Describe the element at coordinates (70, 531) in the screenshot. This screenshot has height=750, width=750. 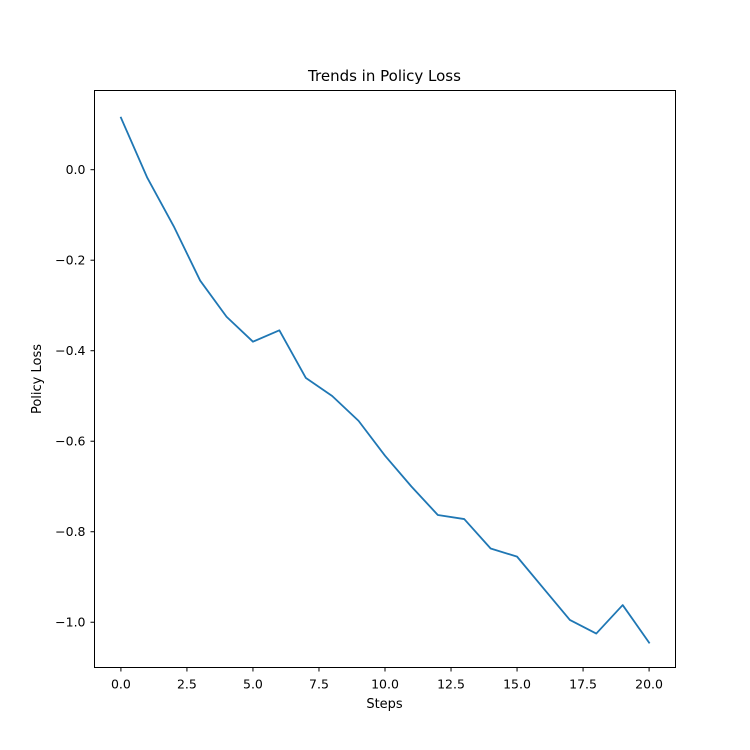
I see `y-tick-label: −0.8` at that location.